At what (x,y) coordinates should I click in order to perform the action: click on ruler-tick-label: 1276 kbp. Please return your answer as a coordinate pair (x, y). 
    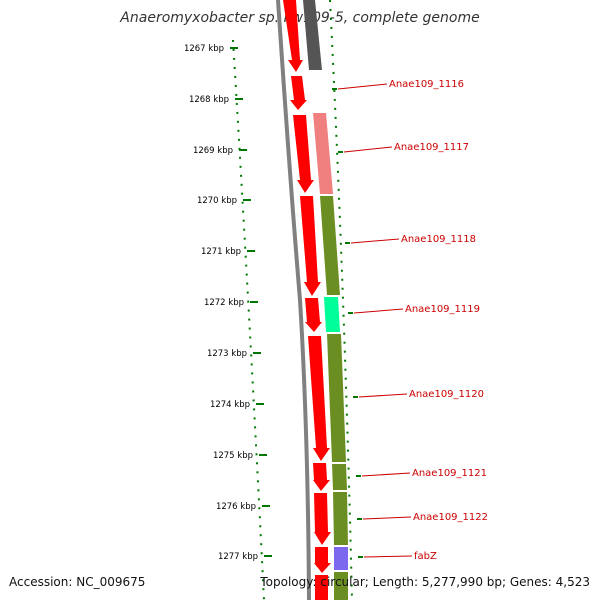
    Looking at the image, I should click on (236, 507).